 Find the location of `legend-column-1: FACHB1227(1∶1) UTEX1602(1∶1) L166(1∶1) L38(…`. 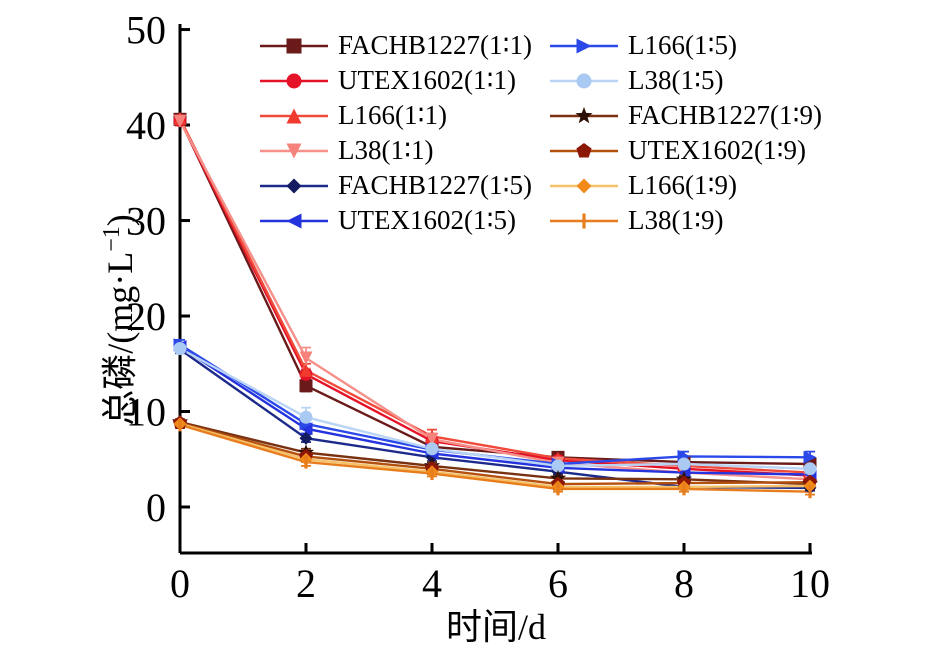

legend-column-1: FACHB1227(1∶1) UTEX1602(1∶1) L166(1∶1) L38(… is located at coordinates (395, 133).